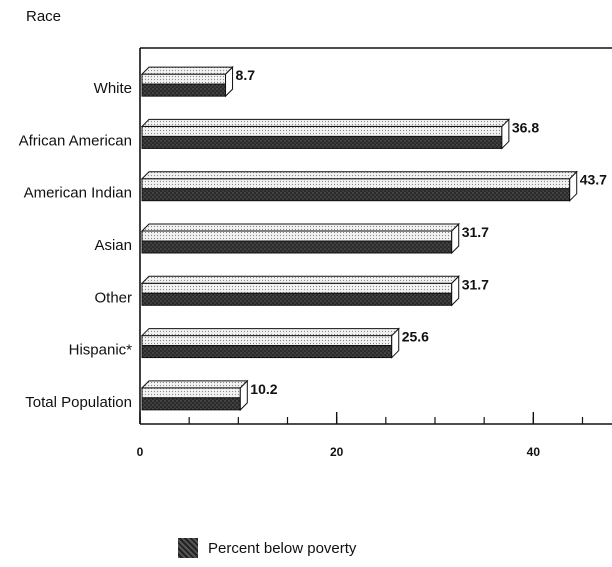 The image size is (612, 567). Describe the element at coordinates (282, 548) in the screenshot. I see `legend-label: Percent below poverty` at that location.